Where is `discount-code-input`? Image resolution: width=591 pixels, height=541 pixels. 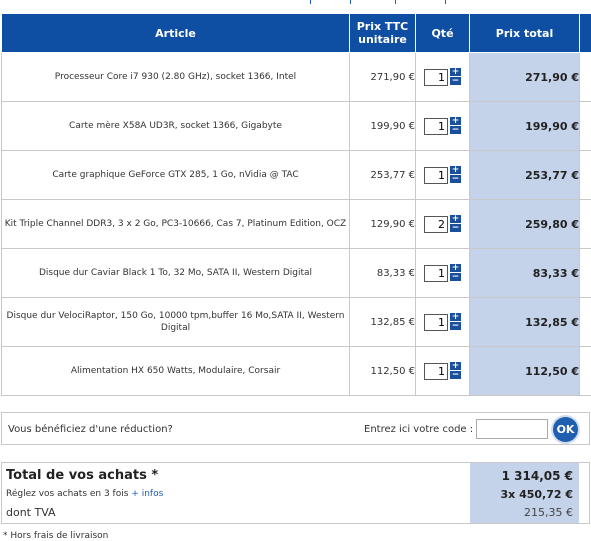 discount-code-input is located at coordinates (512, 429).